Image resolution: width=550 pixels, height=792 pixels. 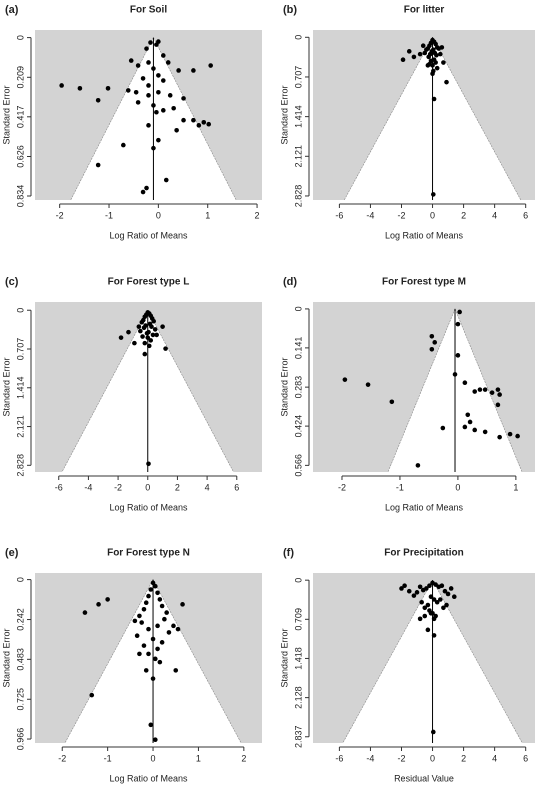 I want to click on chart-title: For Soil, so click(x=148, y=10).